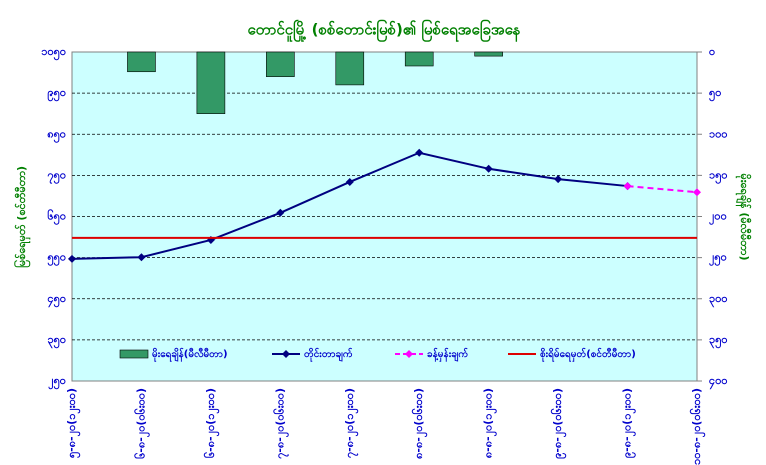 This screenshot has width=766, height=465. I want to click on y-tick-label: ၁၀၅၀, so click(53, 53).